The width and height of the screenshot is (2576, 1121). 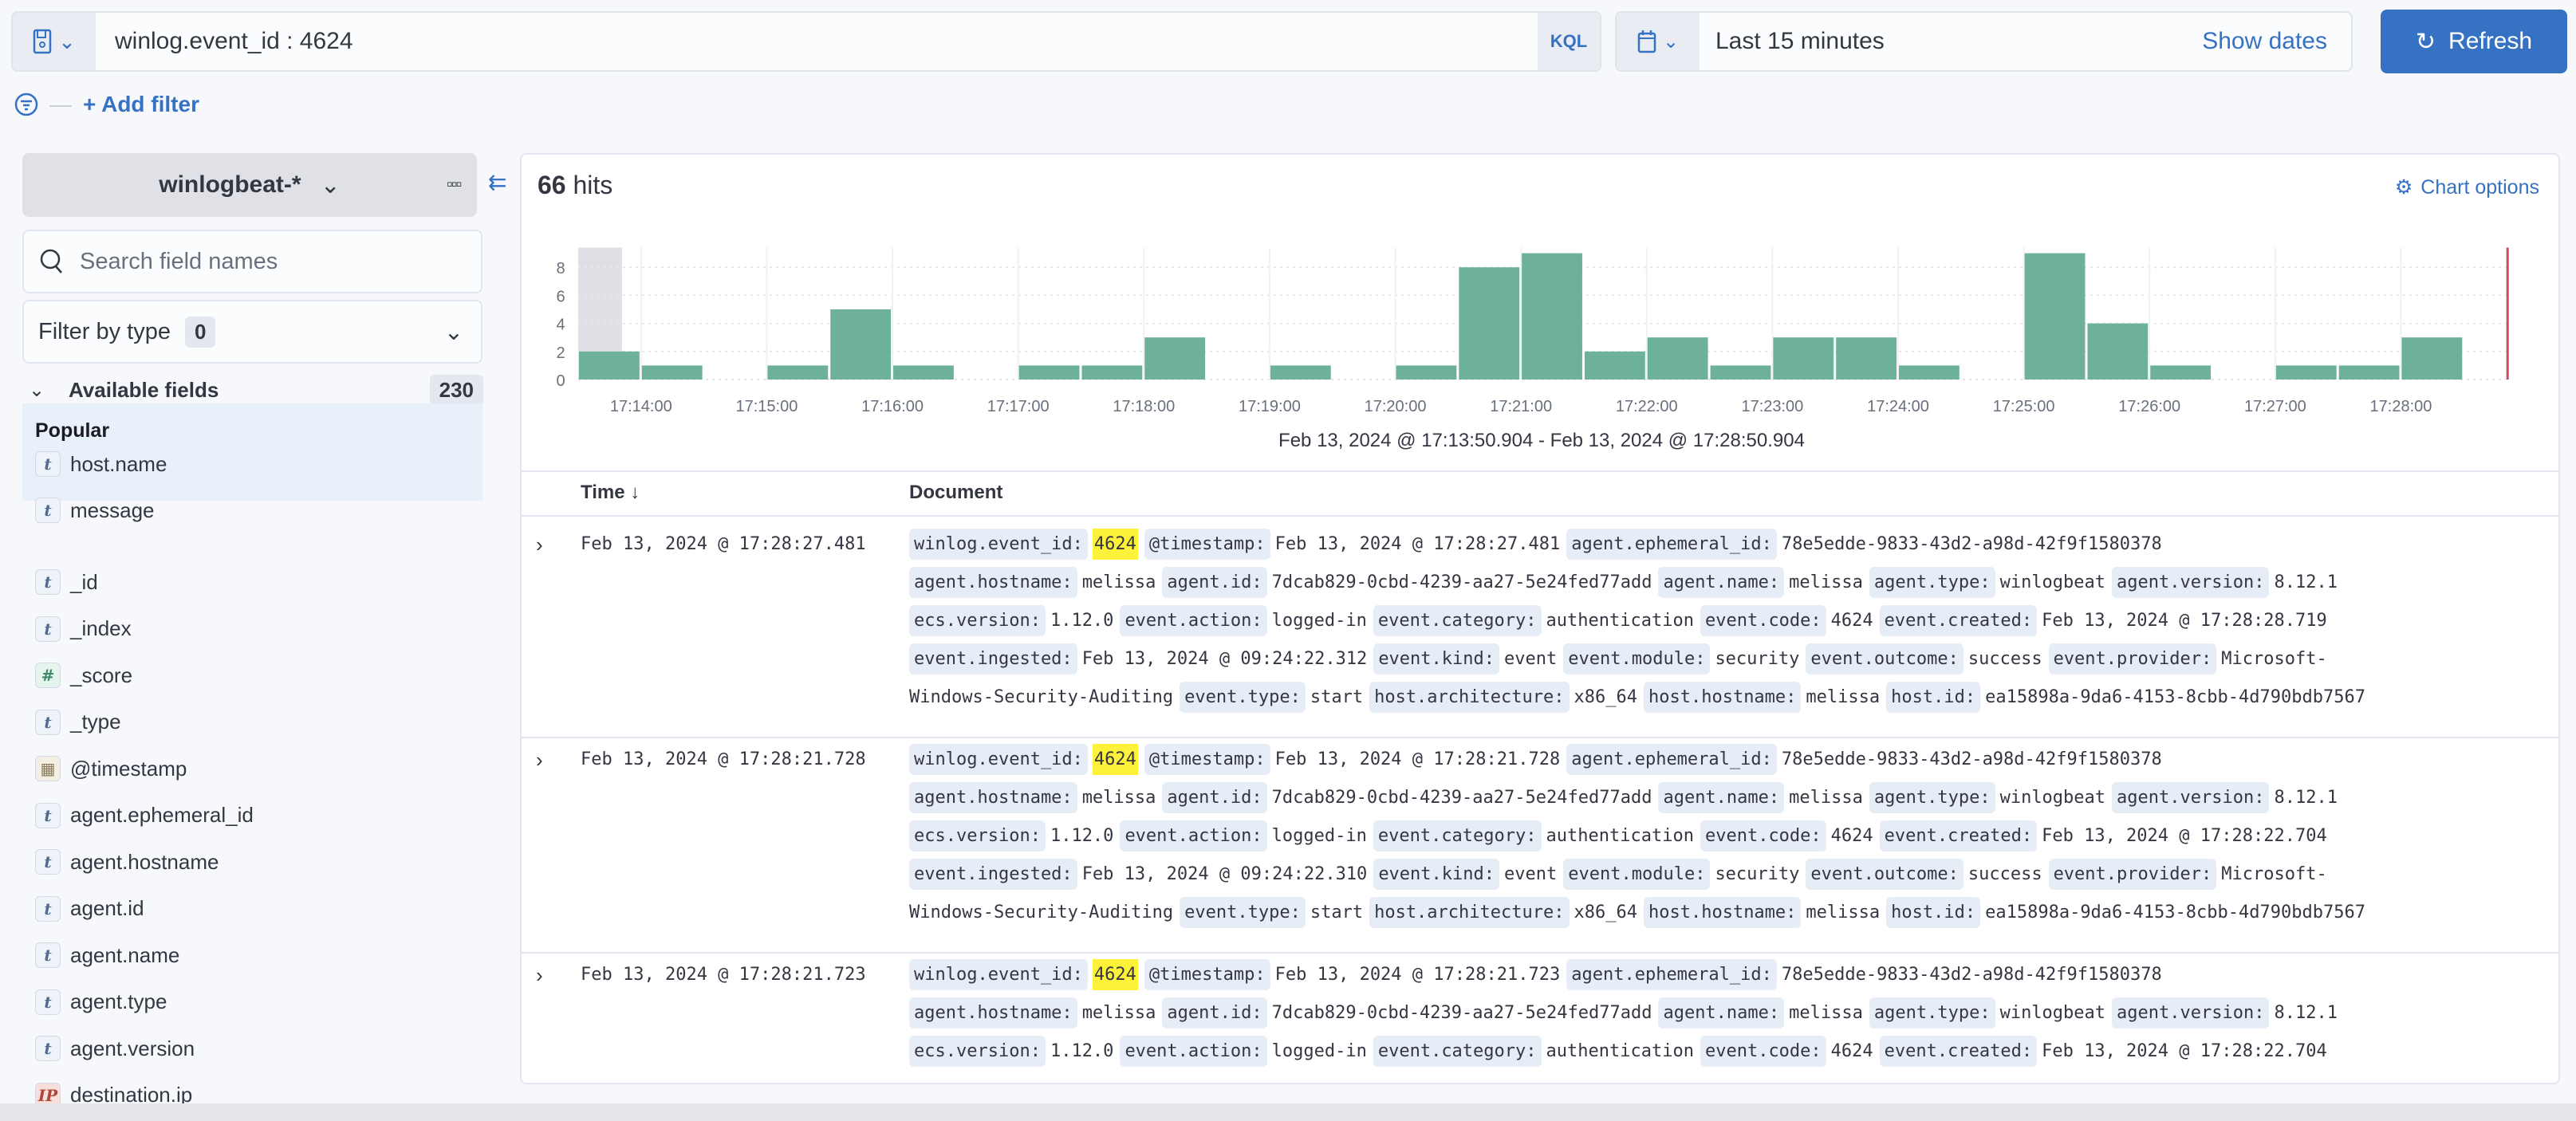 I want to click on query-input: winlog.event_id : 4624, so click(x=234, y=41).